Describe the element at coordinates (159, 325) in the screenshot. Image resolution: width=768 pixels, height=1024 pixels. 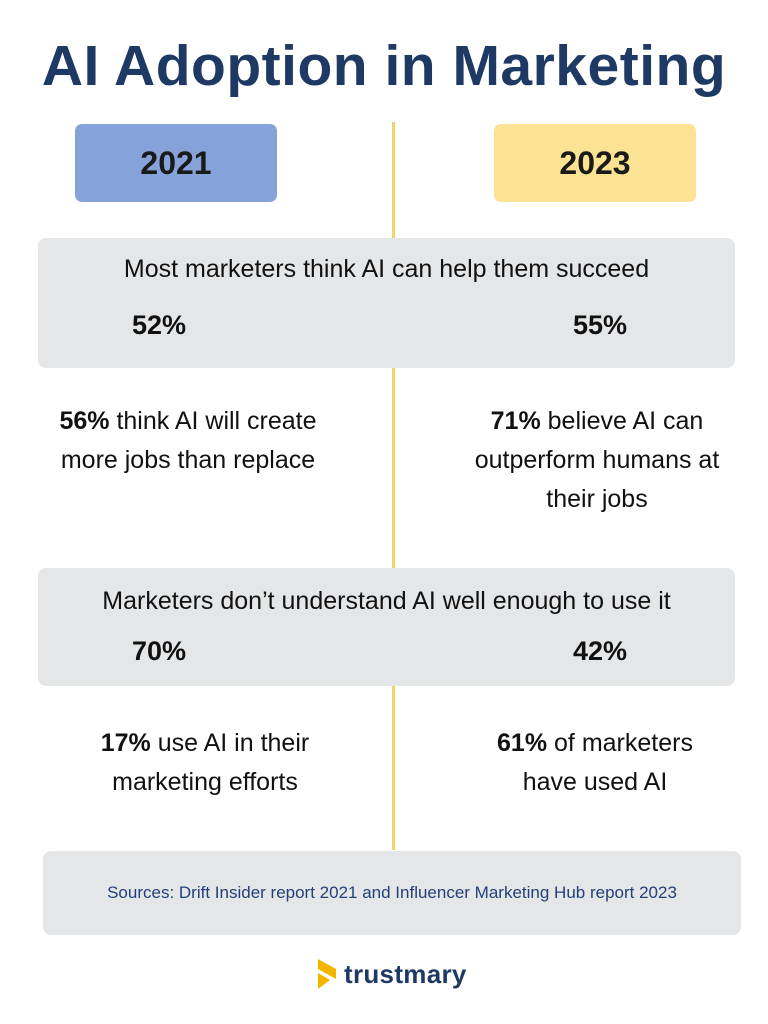
I see `stat-value-2021: 52%` at that location.